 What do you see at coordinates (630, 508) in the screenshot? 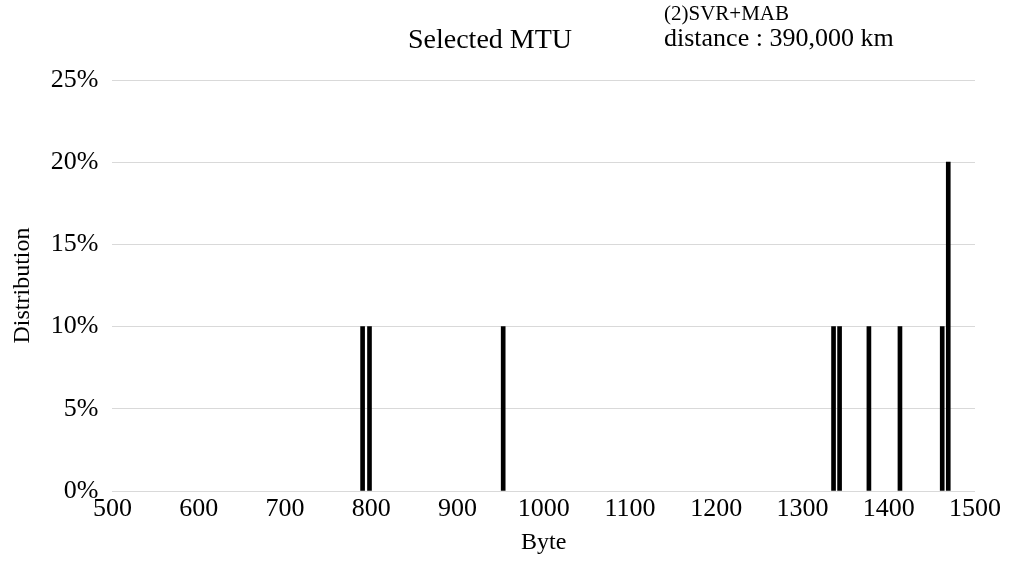
I see `x-tick-label: 1100` at bounding box center [630, 508].